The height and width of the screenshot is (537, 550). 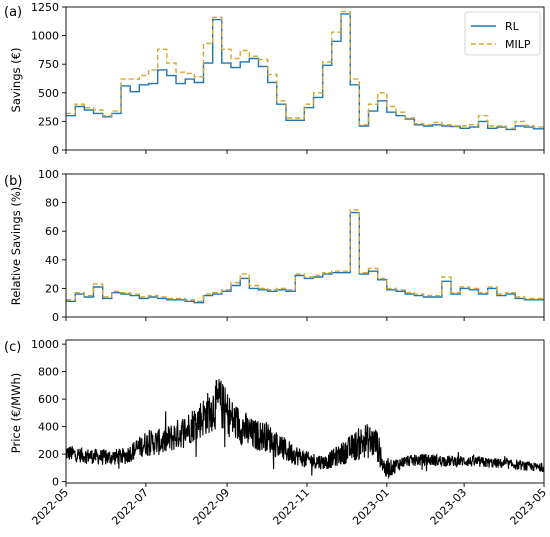 What do you see at coordinates (48, 174) in the screenshot?
I see `y-tick-label: 100` at bounding box center [48, 174].